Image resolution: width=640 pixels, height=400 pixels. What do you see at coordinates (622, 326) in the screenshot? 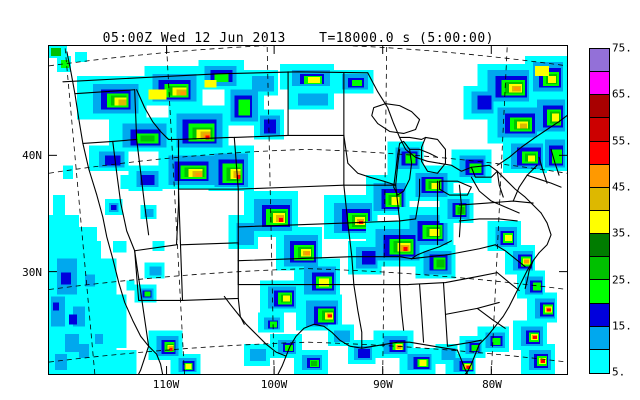
I see `colorbar-tick-15: 15.` at bounding box center [622, 326].